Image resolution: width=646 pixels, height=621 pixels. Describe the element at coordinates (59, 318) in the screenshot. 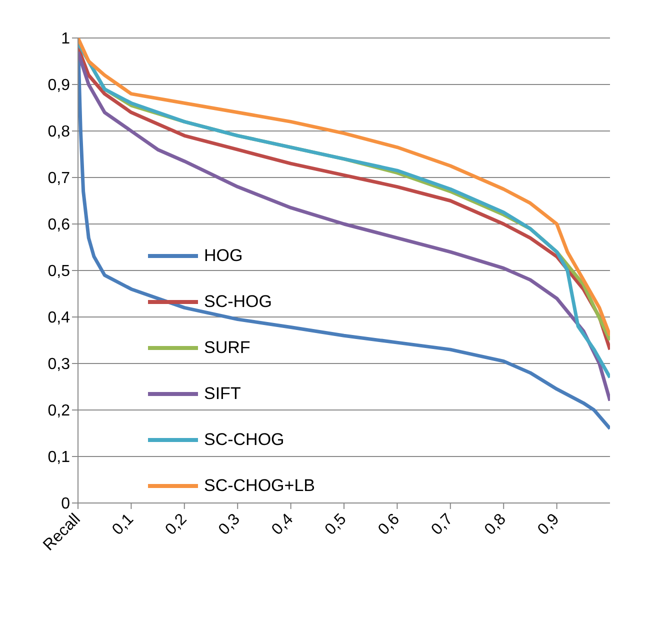

I see `y-tick-label: 0,4` at that location.